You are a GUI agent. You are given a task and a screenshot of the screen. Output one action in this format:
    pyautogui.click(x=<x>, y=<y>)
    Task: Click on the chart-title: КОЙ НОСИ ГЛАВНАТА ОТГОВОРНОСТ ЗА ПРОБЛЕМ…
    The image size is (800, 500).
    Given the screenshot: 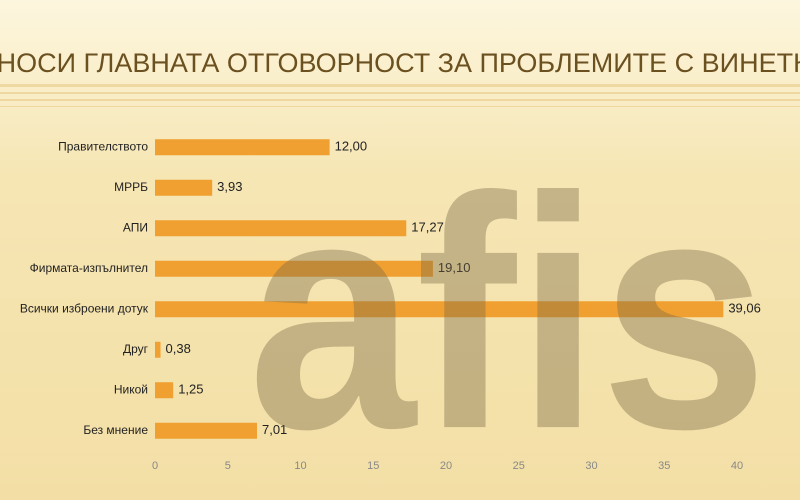 What is the action you would take?
    pyautogui.click(x=400, y=62)
    